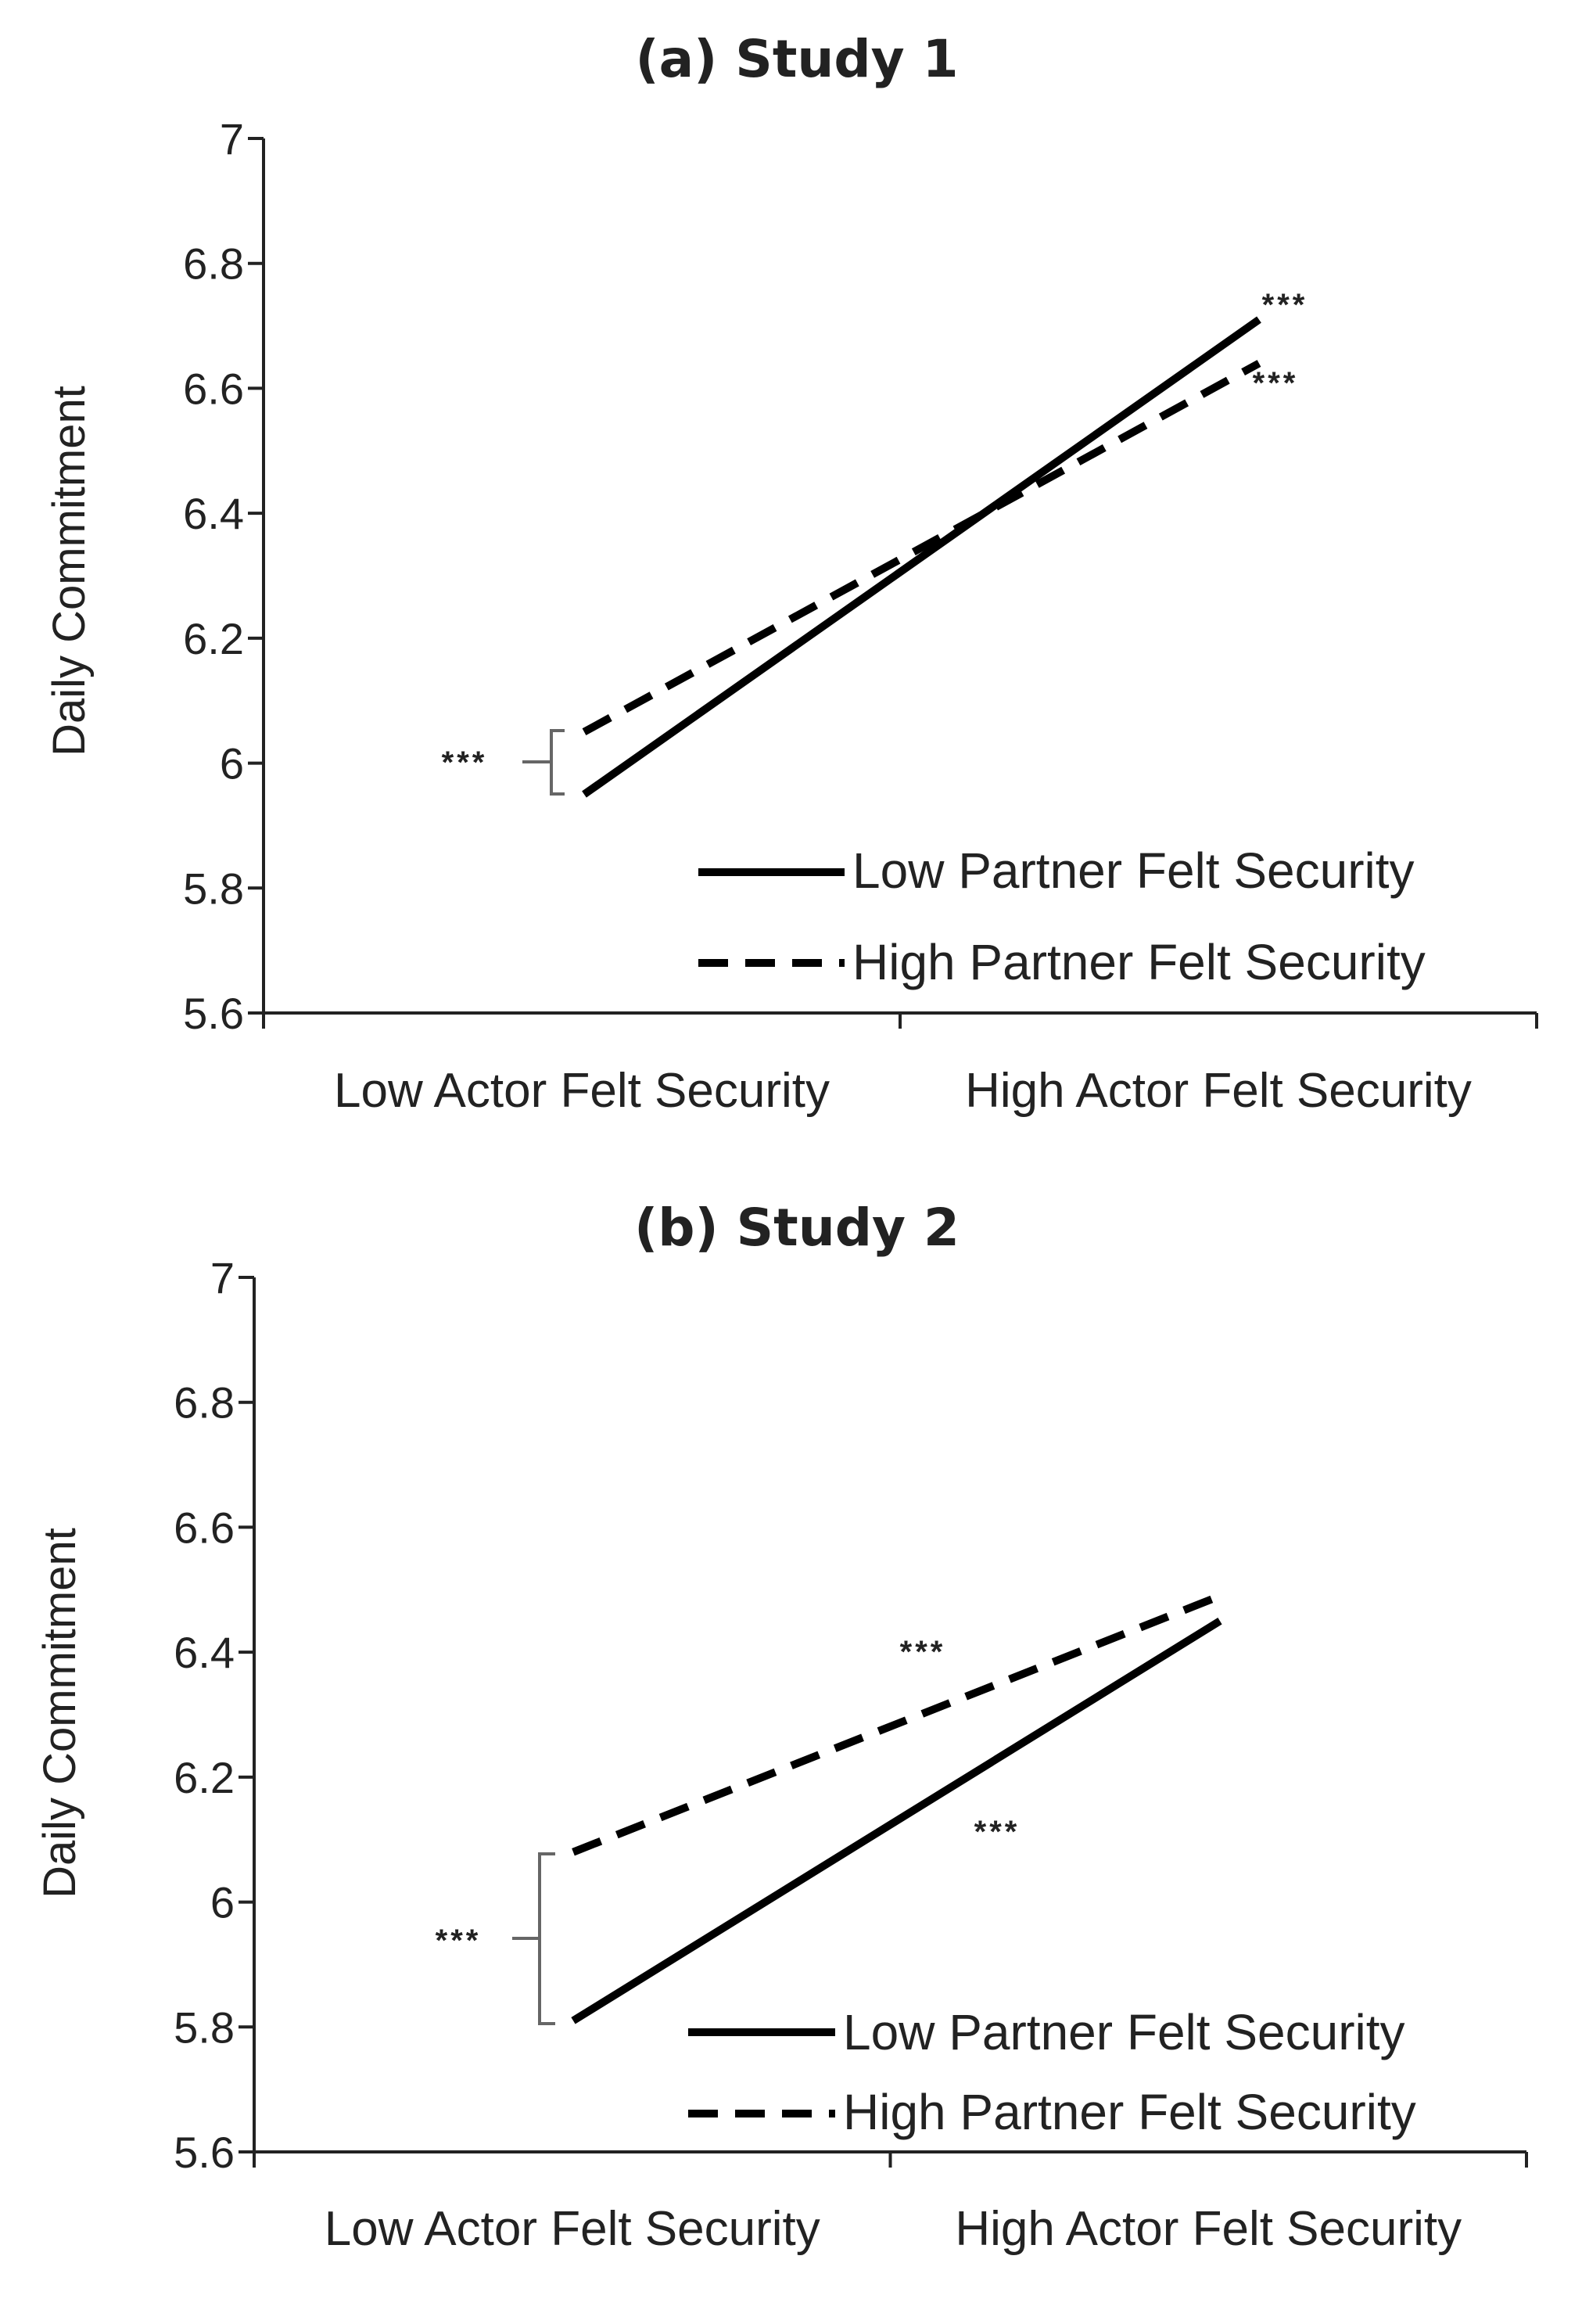 The image size is (1582, 2324). What do you see at coordinates (796, 59) in the screenshot?
I see `chart-title: (a) Study 1` at bounding box center [796, 59].